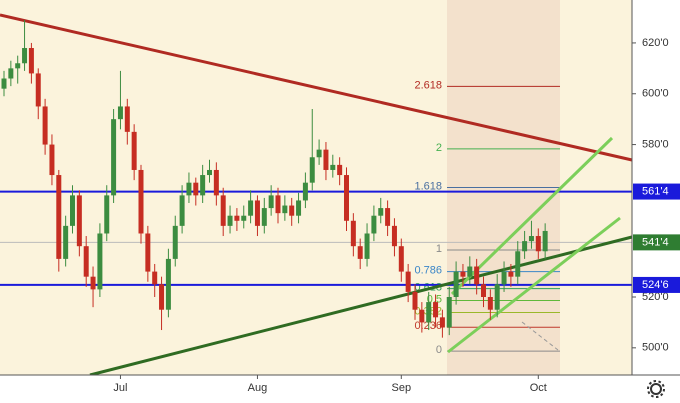 This screenshot has width=680, height=403. I want to click on price-tag-label: 561'4, so click(655, 191).